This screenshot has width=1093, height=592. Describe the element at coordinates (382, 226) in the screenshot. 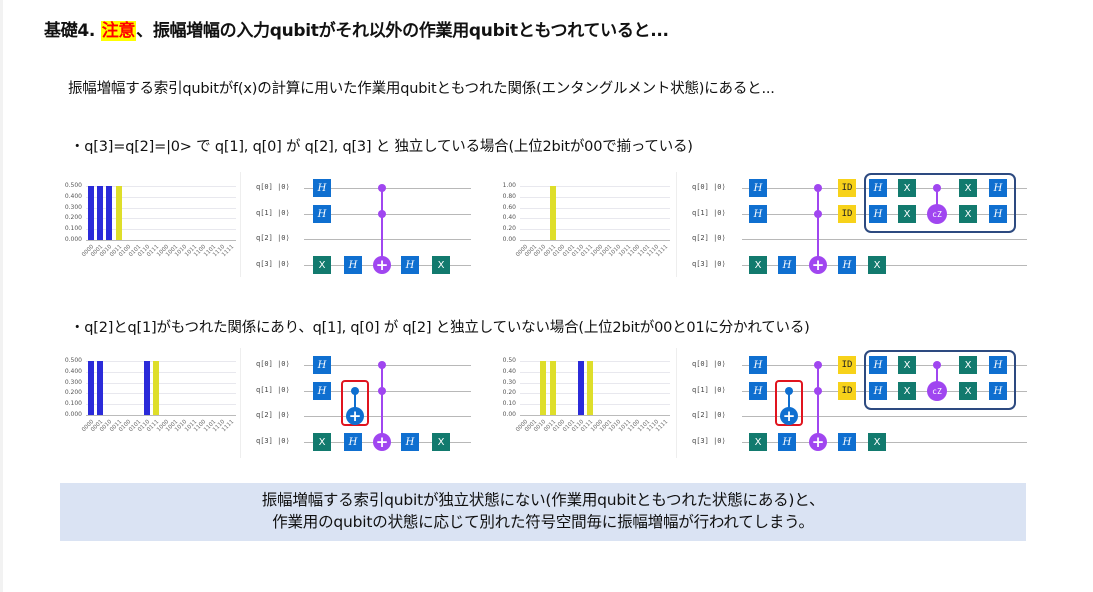

I see `toffoli-line` at that location.